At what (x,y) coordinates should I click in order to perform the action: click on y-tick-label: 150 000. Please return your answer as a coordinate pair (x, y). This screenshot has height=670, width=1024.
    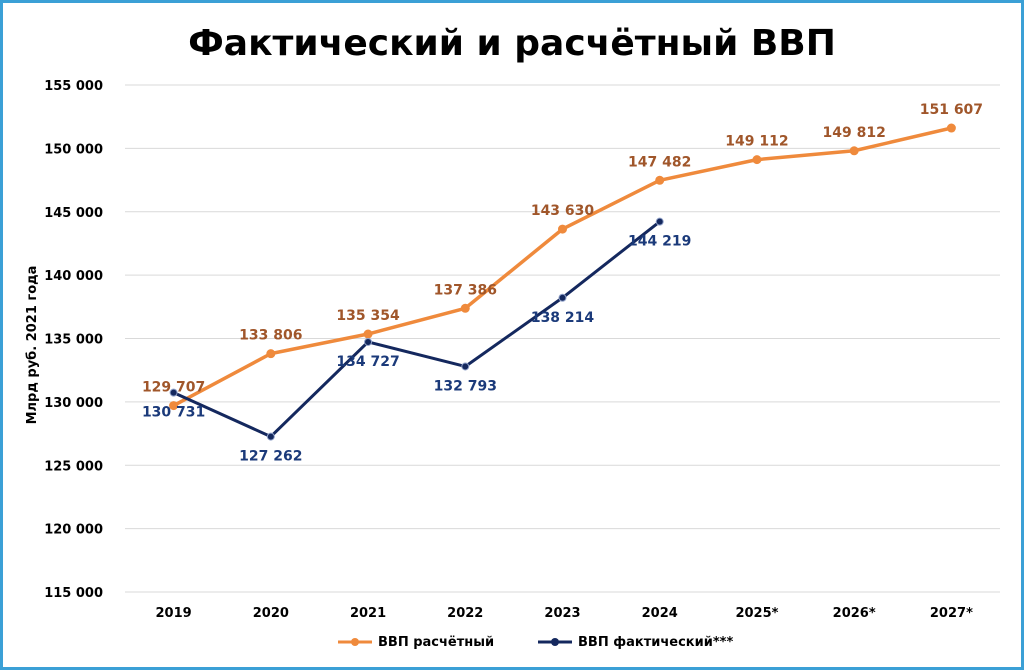
    Looking at the image, I should click on (73, 149).